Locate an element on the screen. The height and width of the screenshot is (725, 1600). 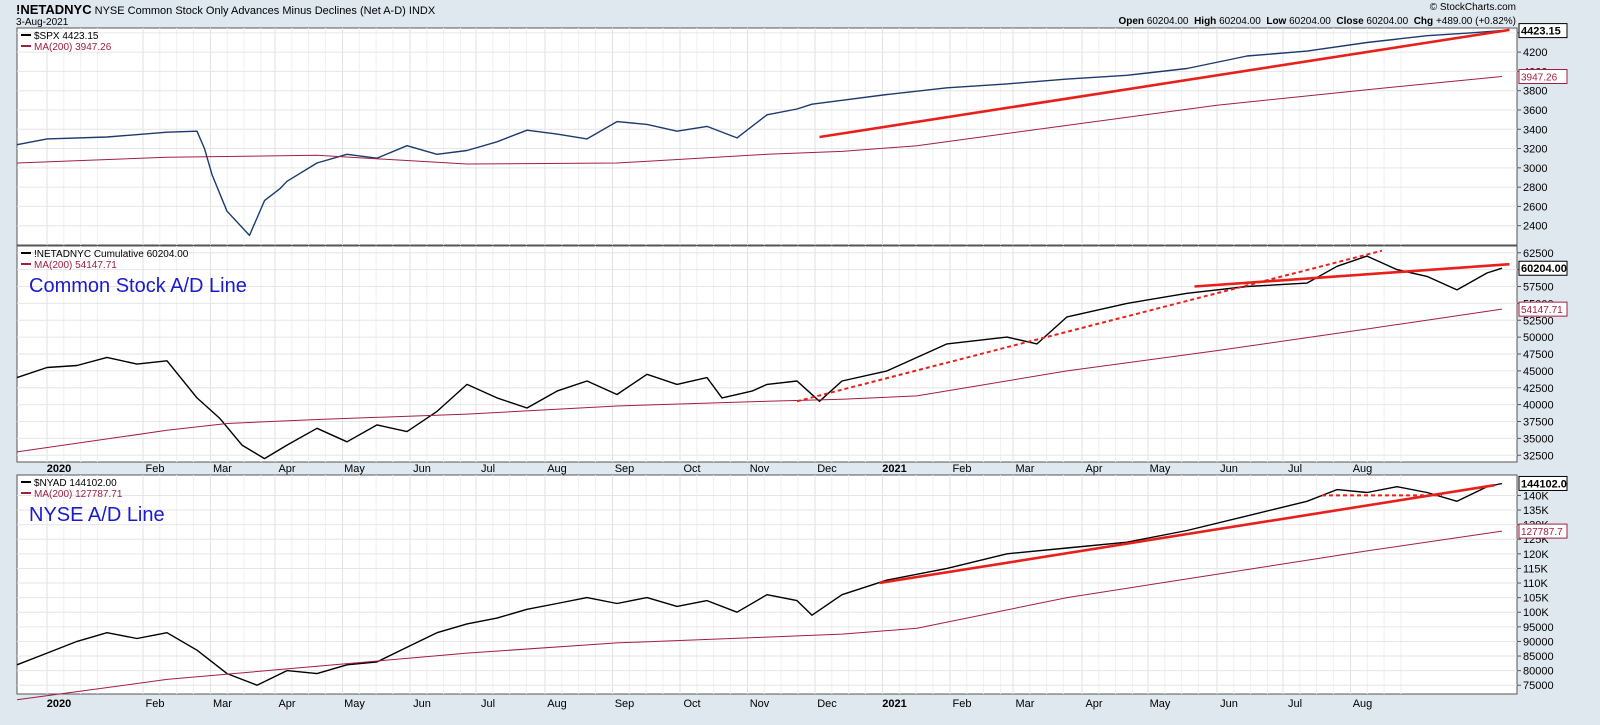
x-axis-1-month-label-5: Jun is located at coordinates (422, 469).